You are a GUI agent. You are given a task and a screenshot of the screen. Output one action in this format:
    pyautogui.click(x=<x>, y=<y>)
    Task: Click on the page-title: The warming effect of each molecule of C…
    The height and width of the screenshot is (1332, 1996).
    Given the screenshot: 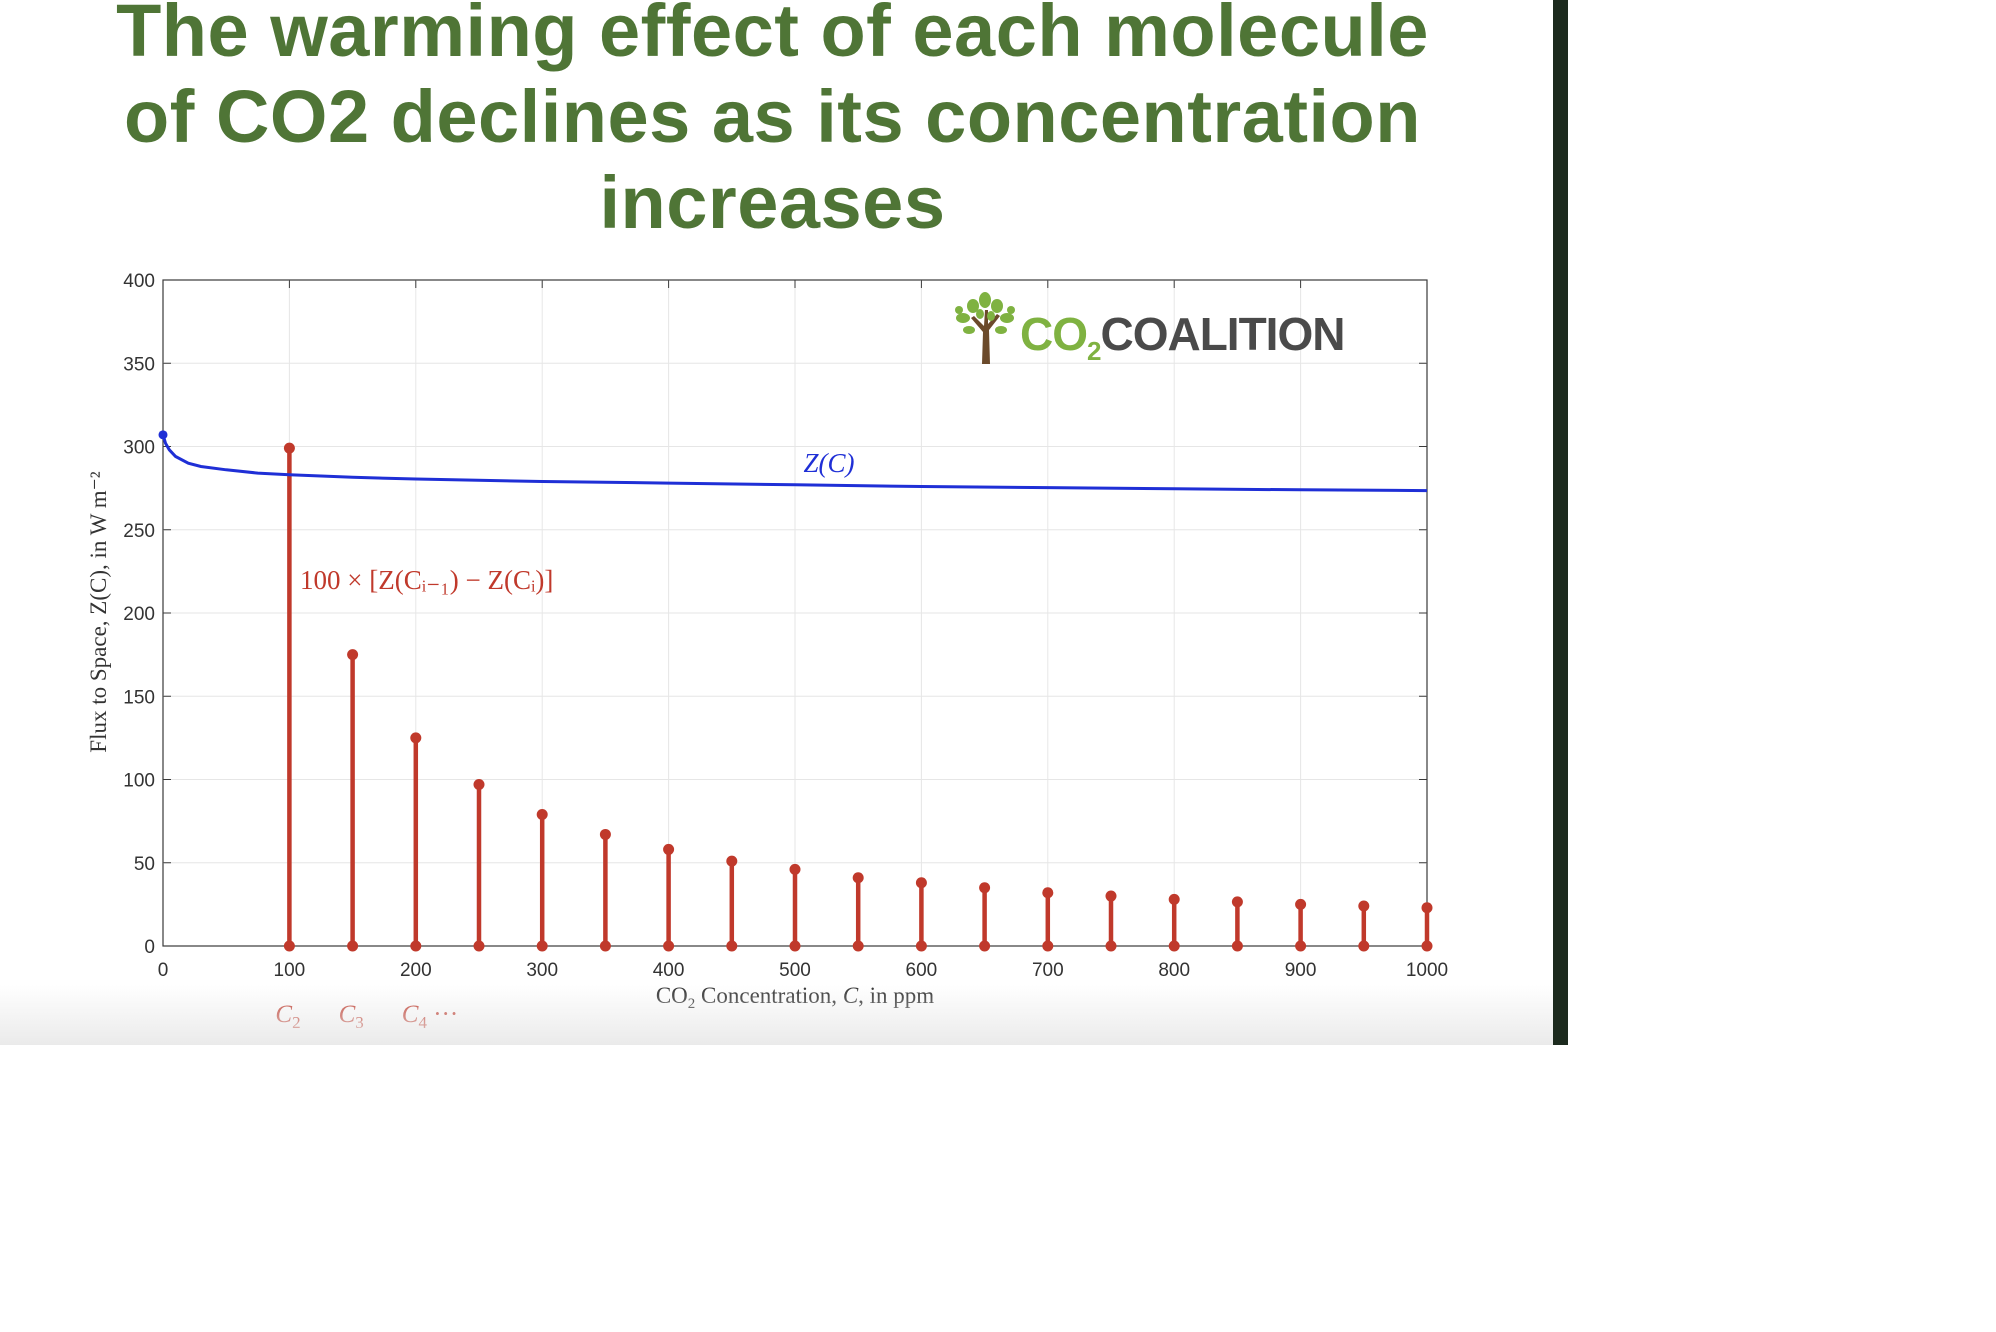 What is the action you would take?
    pyautogui.click(x=772, y=123)
    